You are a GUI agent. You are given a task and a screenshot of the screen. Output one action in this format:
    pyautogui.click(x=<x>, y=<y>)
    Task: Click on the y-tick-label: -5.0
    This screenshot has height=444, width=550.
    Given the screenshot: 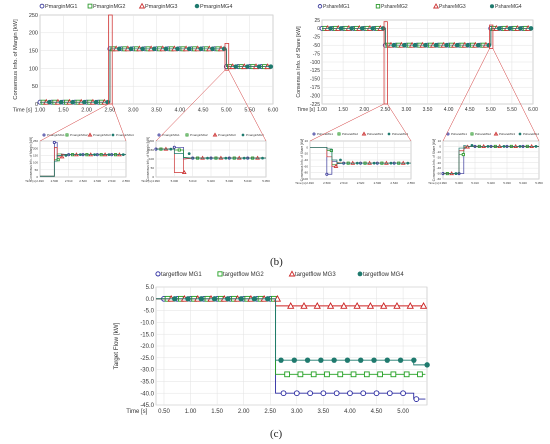 What is the action you would take?
    pyautogui.click(x=149, y=312)
    